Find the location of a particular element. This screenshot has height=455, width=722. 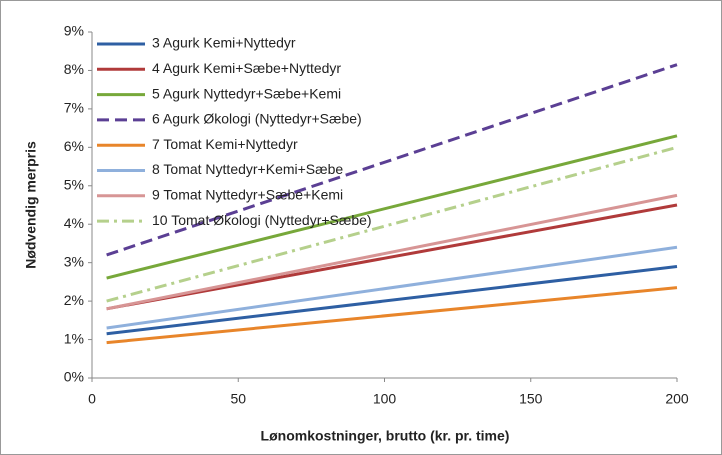

x-tick-label: 100 is located at coordinates (385, 399).